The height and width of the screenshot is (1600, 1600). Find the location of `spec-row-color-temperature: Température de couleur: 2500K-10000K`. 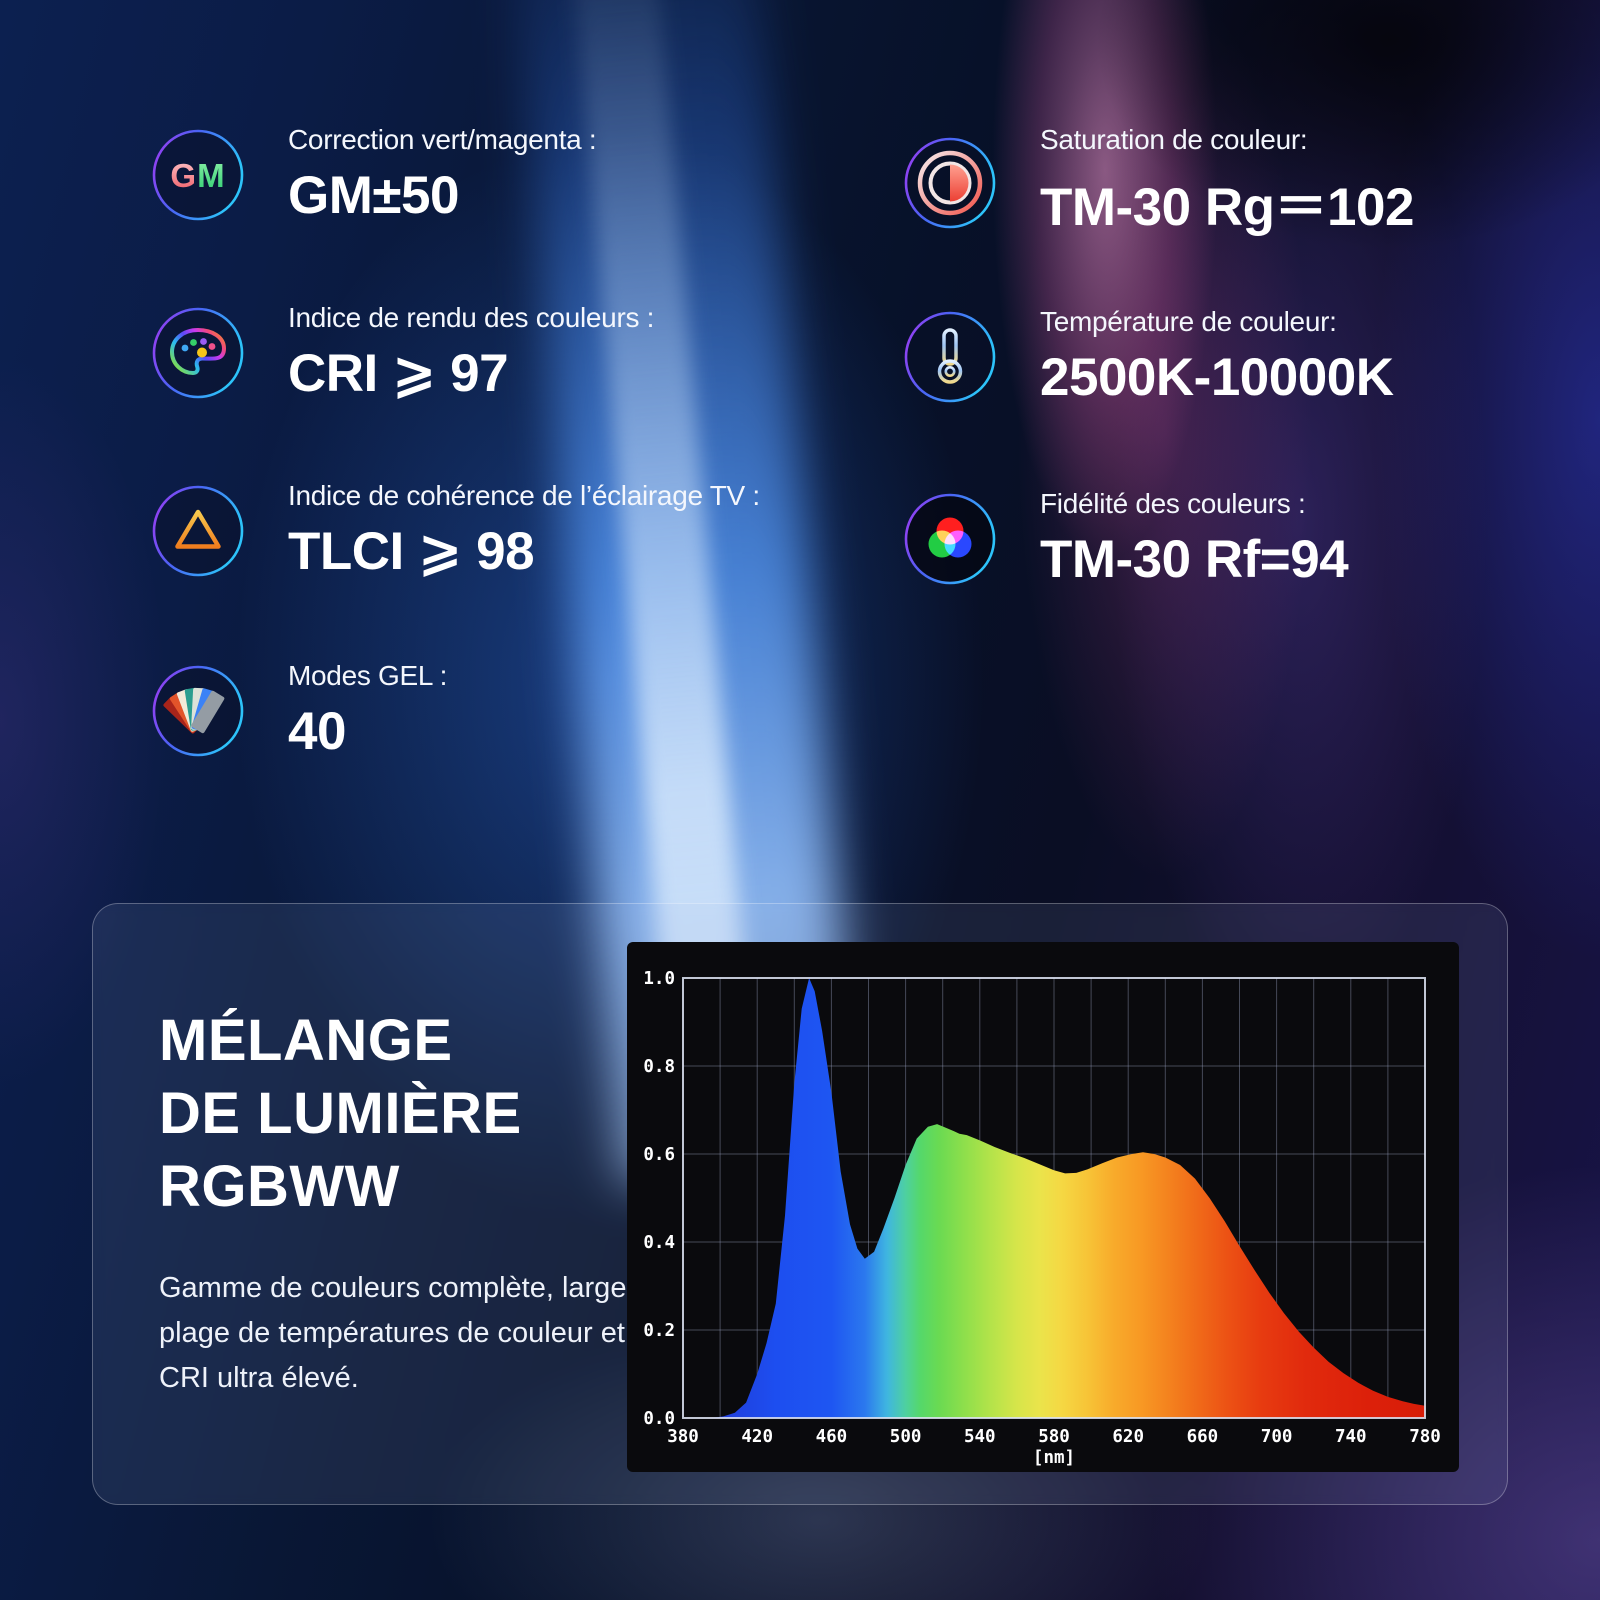

spec-row-color-temperature: Température de couleur: 2500K-10000K is located at coordinates (1149, 357).